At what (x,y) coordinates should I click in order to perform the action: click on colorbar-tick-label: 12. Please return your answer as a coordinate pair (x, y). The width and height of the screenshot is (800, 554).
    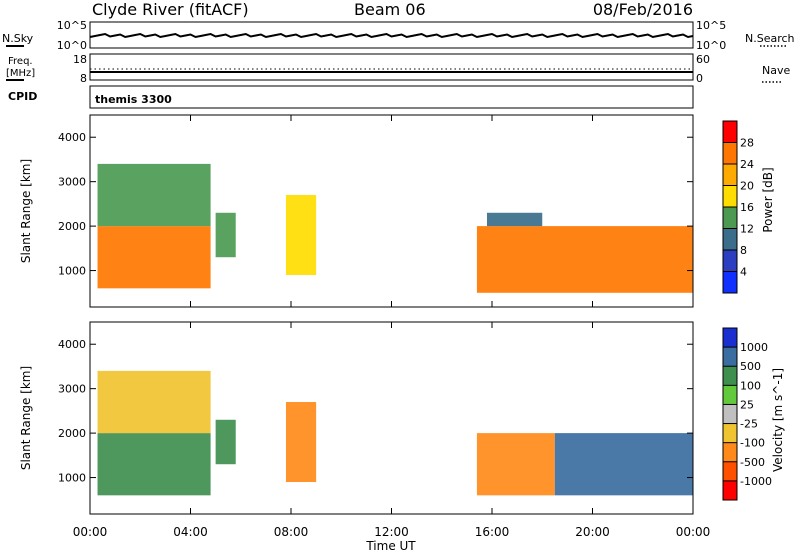
    Looking at the image, I should click on (747, 229).